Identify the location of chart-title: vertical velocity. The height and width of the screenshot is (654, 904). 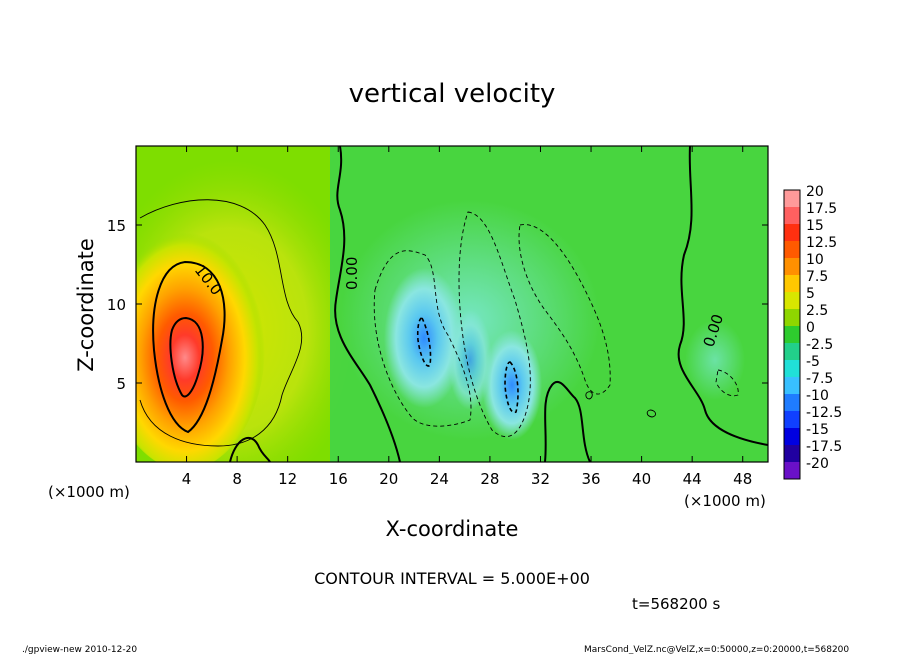
(452, 94).